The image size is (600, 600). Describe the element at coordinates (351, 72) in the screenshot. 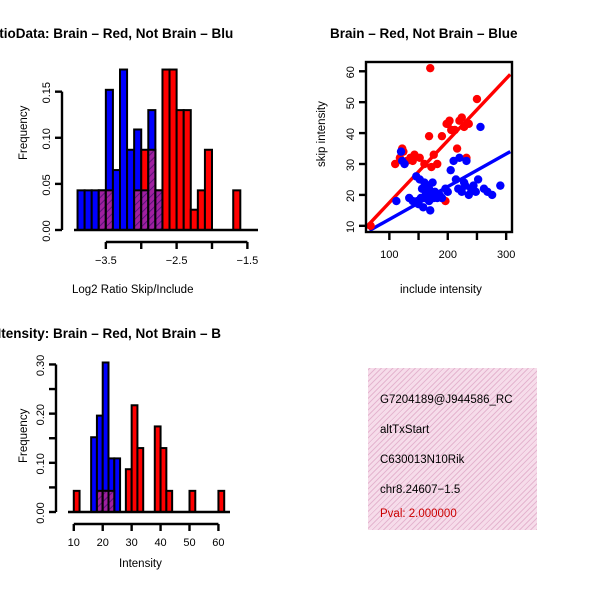

I see `y-tick-label-5: 60` at that location.